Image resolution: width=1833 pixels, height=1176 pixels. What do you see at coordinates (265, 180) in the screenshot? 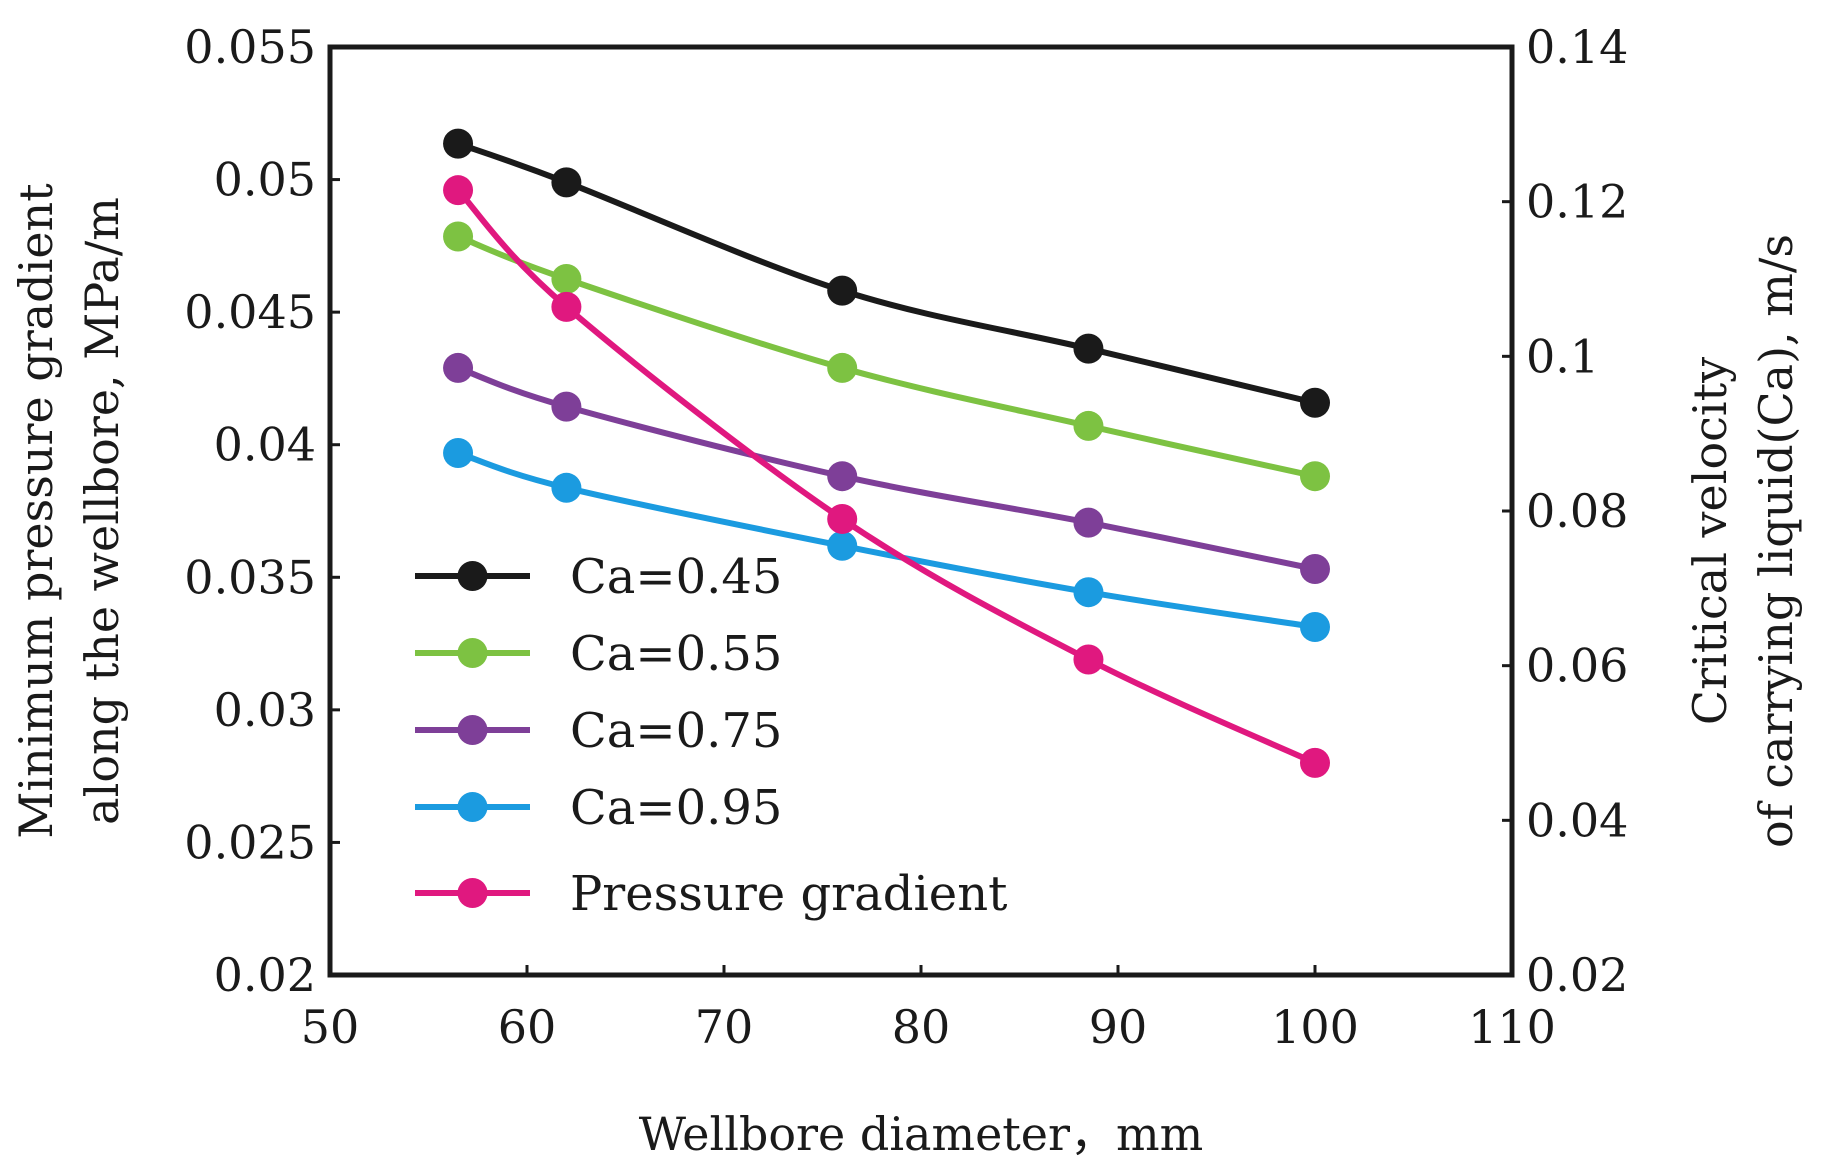
I see `y-left-tick-label: 0.05` at bounding box center [265, 180].